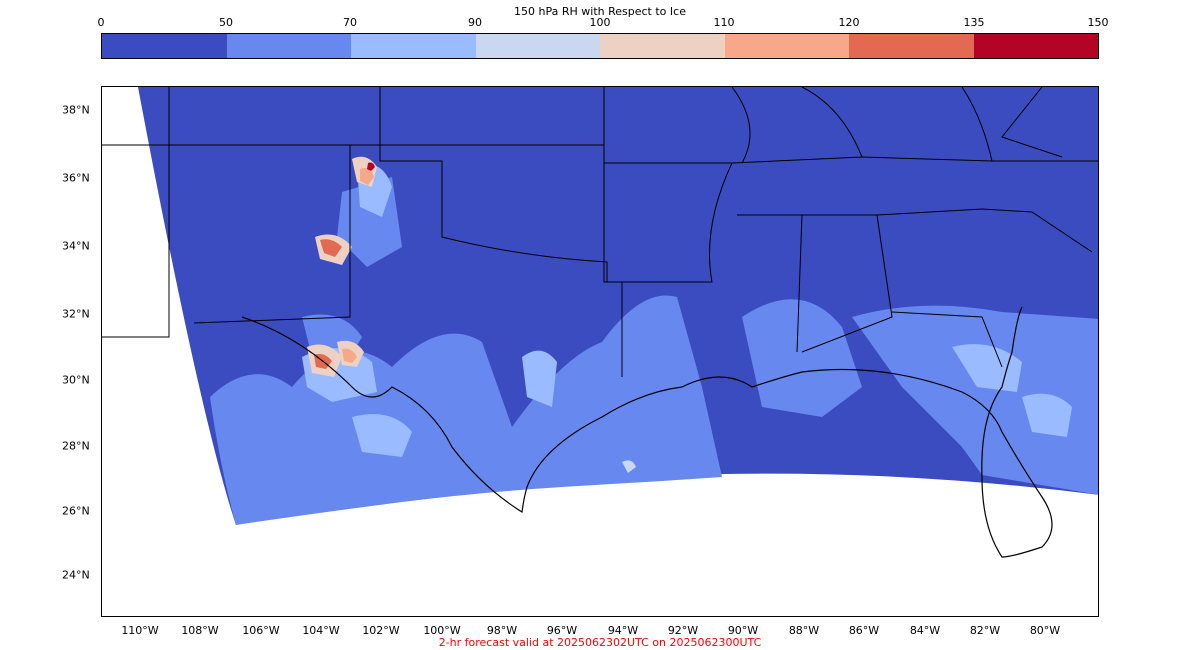  What do you see at coordinates (381, 630) in the screenshot?
I see `longitude-label: 102°W` at bounding box center [381, 630].